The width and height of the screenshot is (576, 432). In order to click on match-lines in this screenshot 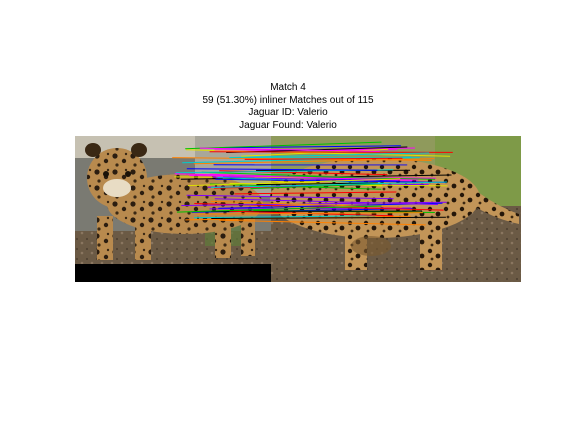, I will do `click(312, 183)`.